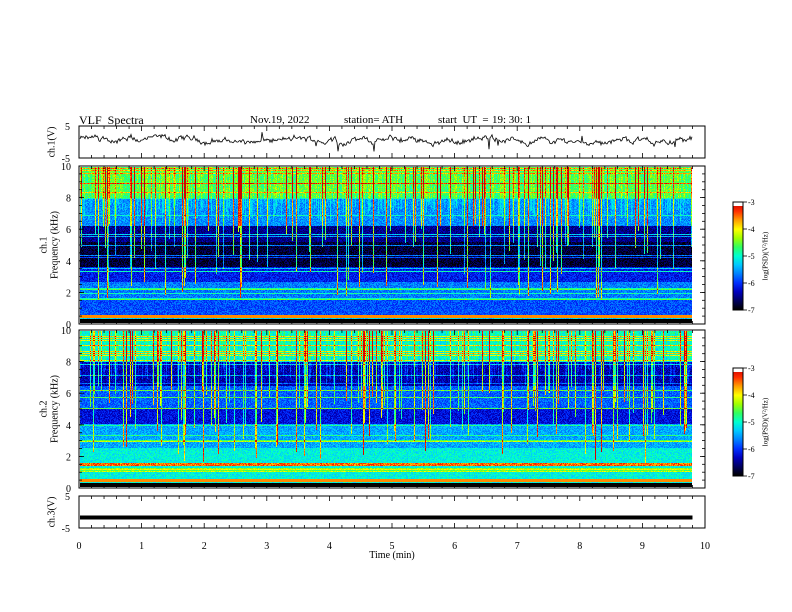 This screenshot has height=612, width=792. What do you see at coordinates (68, 394) in the screenshot?
I see `ch2-spectrogram-ytick-label: 6` at bounding box center [68, 394].